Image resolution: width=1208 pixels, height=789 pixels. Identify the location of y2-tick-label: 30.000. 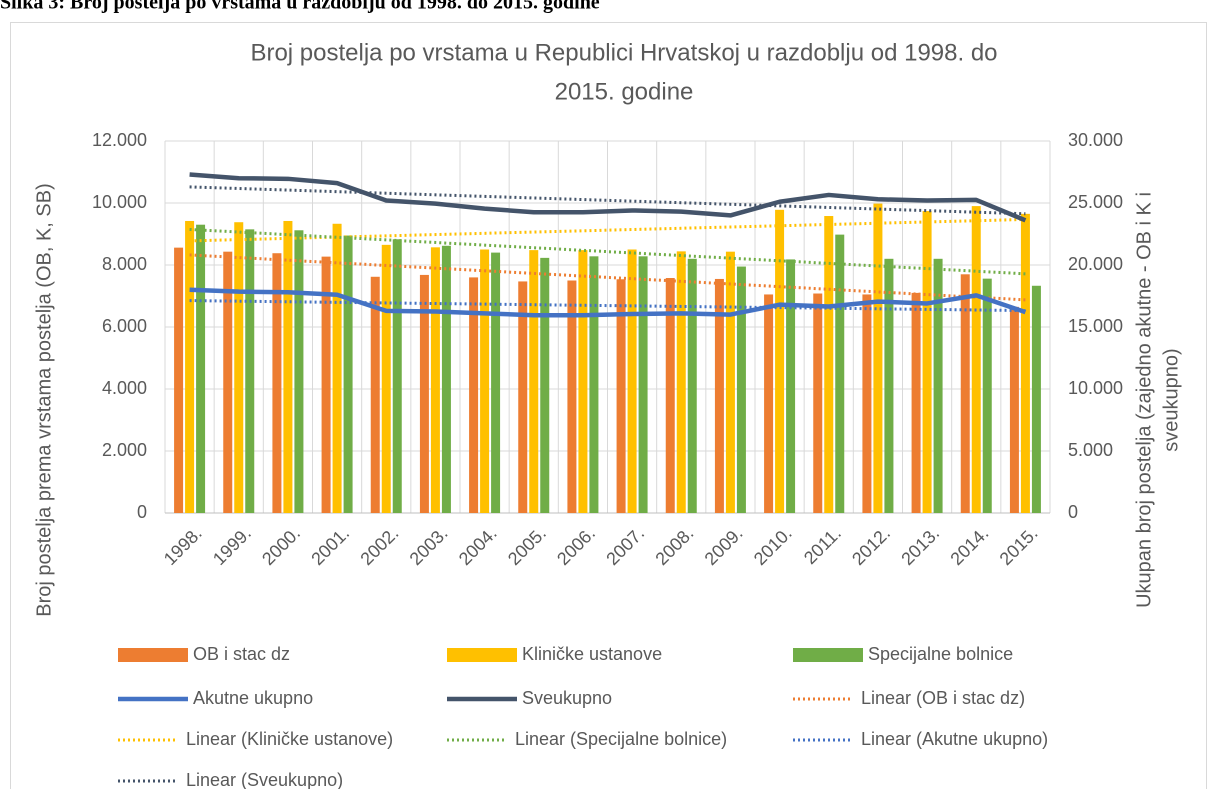
(1095, 140).